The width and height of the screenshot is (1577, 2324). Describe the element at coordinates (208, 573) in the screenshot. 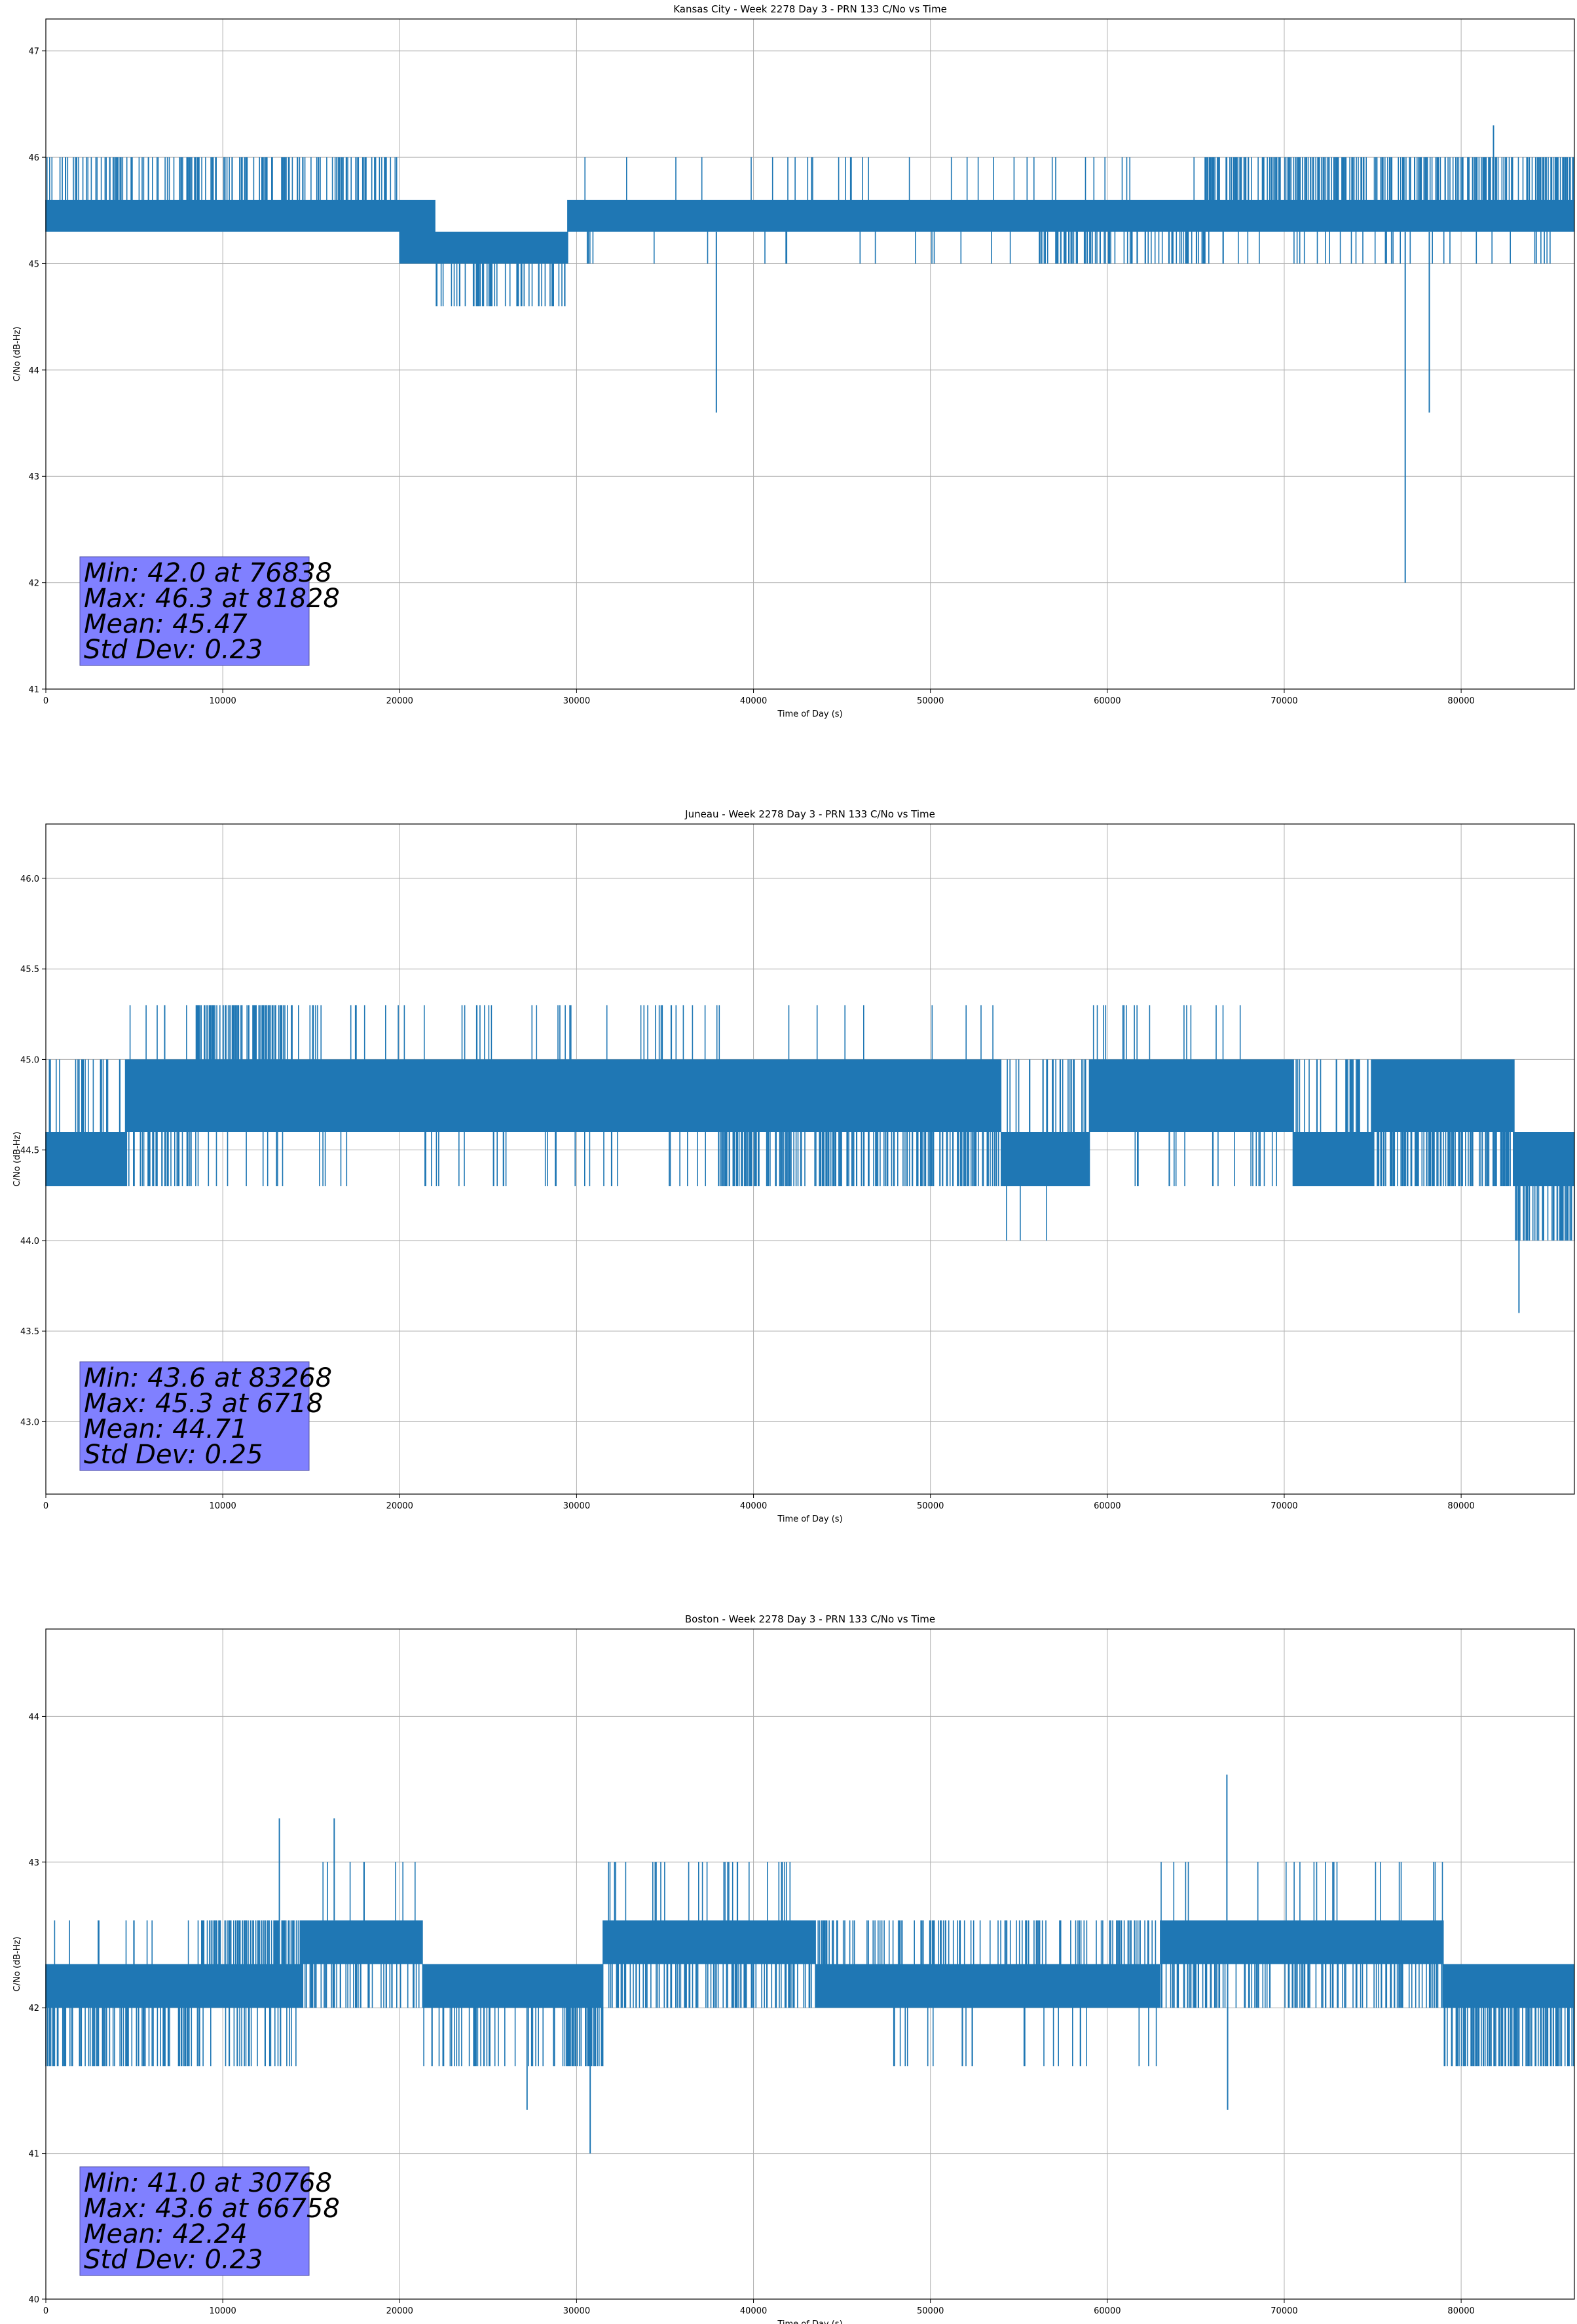

I see `stats-line: Min: 42.0 at 76838` at that location.